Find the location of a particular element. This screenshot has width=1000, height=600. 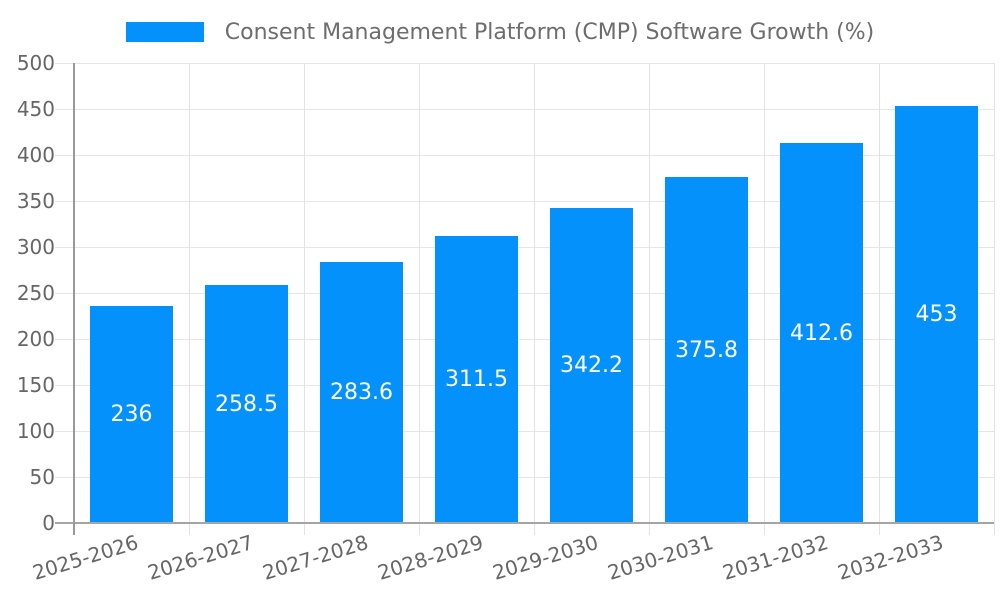

x-category-label: 2031-2032 is located at coordinates (775, 557).